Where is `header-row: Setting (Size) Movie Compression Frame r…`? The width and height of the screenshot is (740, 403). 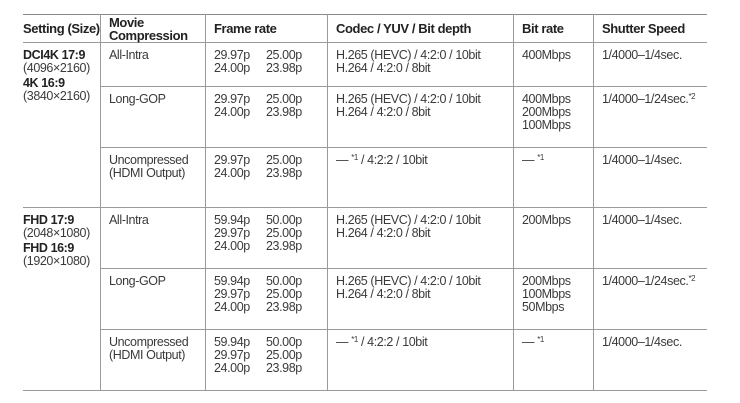 header-row: Setting (Size) Movie Compression Frame r… is located at coordinates (365, 28).